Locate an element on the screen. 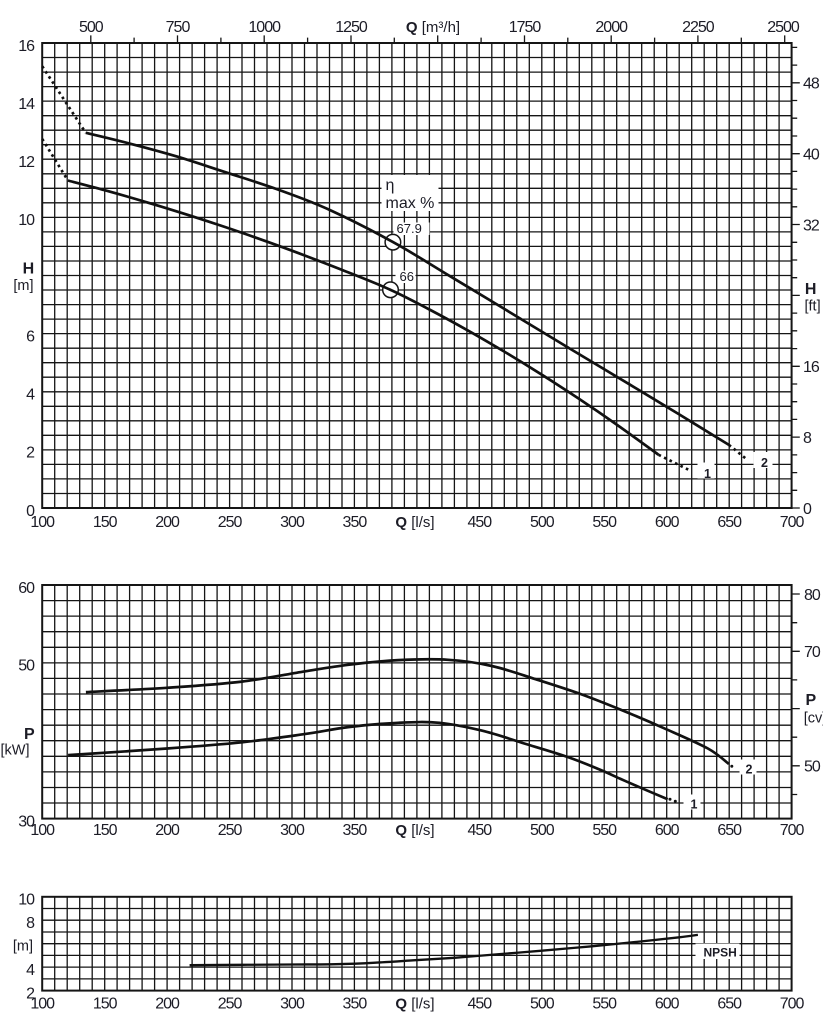 The height and width of the screenshot is (1036, 823). svg-text: 2500 is located at coordinates (783, 27).